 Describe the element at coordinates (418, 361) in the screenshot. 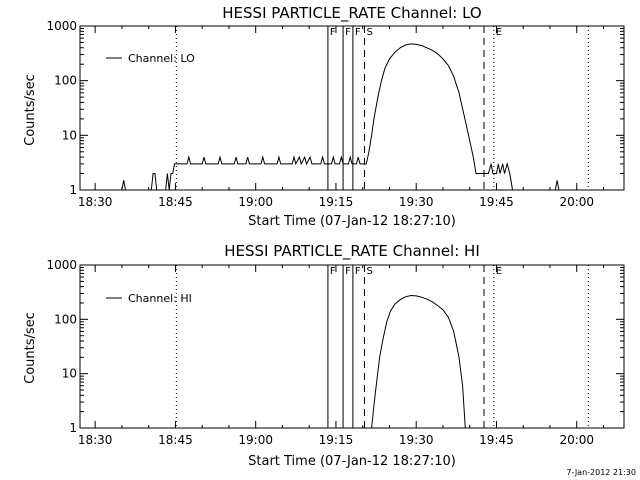

I see `series-line` at that location.